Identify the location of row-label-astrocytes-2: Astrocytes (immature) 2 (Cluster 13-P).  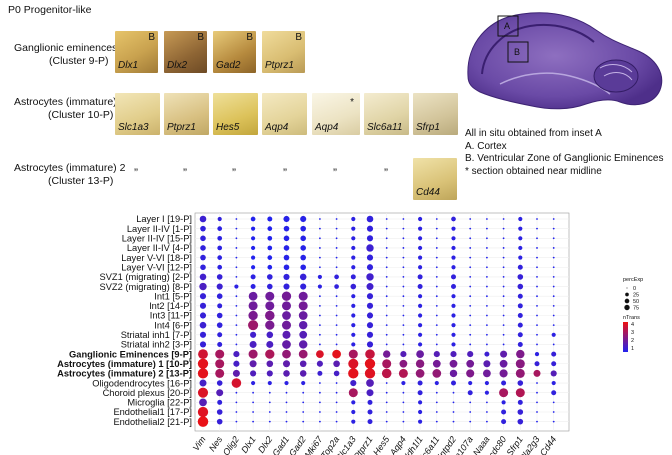
(69, 175).